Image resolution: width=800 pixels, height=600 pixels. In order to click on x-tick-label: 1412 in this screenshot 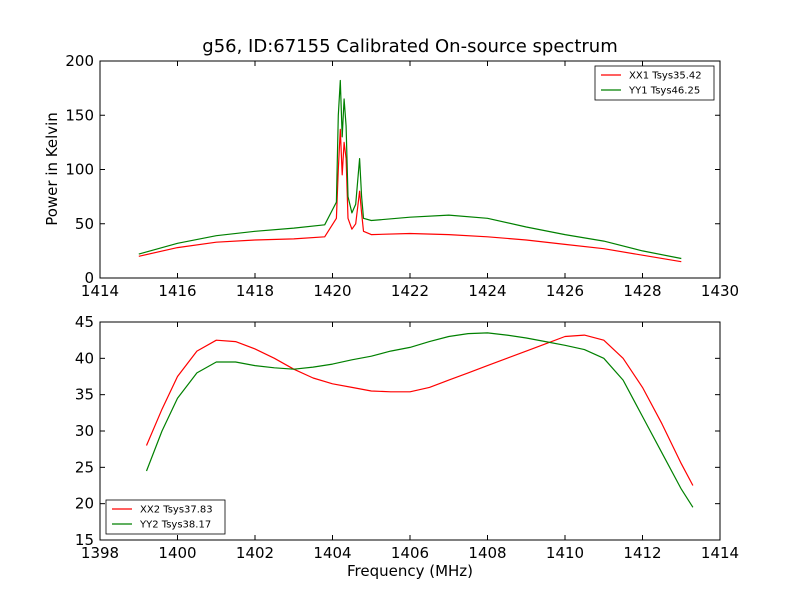, I will do `click(642, 553)`.